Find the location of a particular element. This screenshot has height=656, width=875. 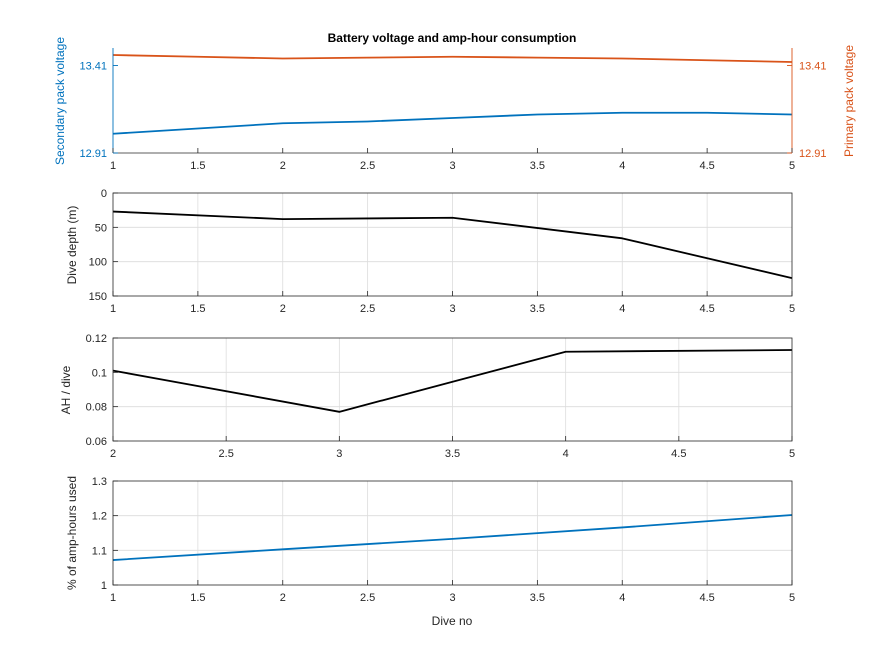

y-tick-label: 1.2 is located at coordinates (99, 517).